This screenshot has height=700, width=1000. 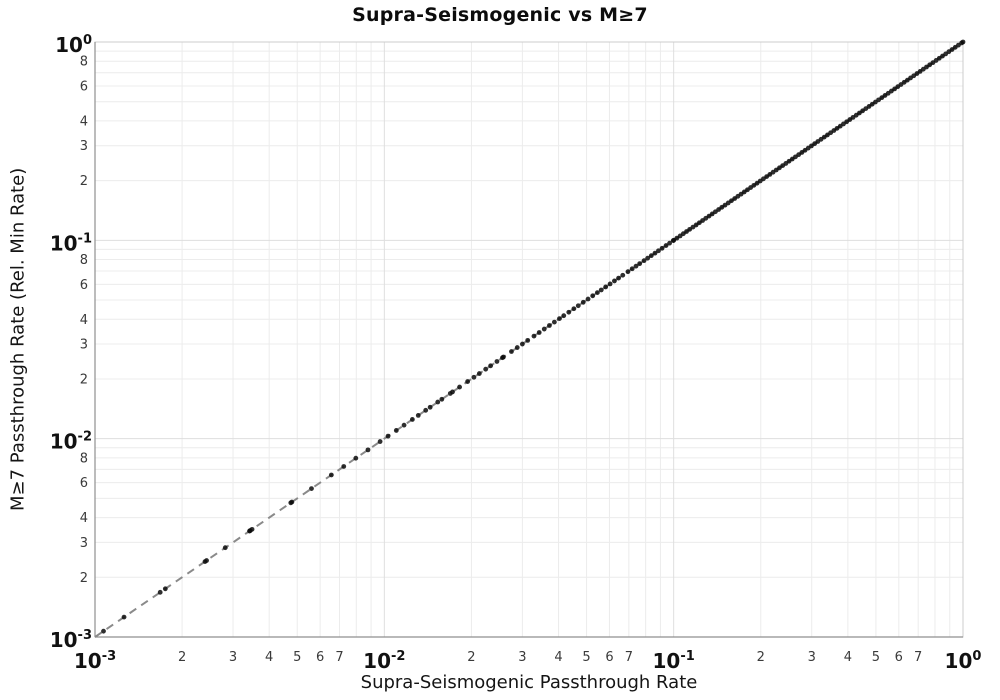 What do you see at coordinates (500, 15) in the screenshot?
I see `chart-title: Supra-Seismogenic vs M≥7` at bounding box center [500, 15].